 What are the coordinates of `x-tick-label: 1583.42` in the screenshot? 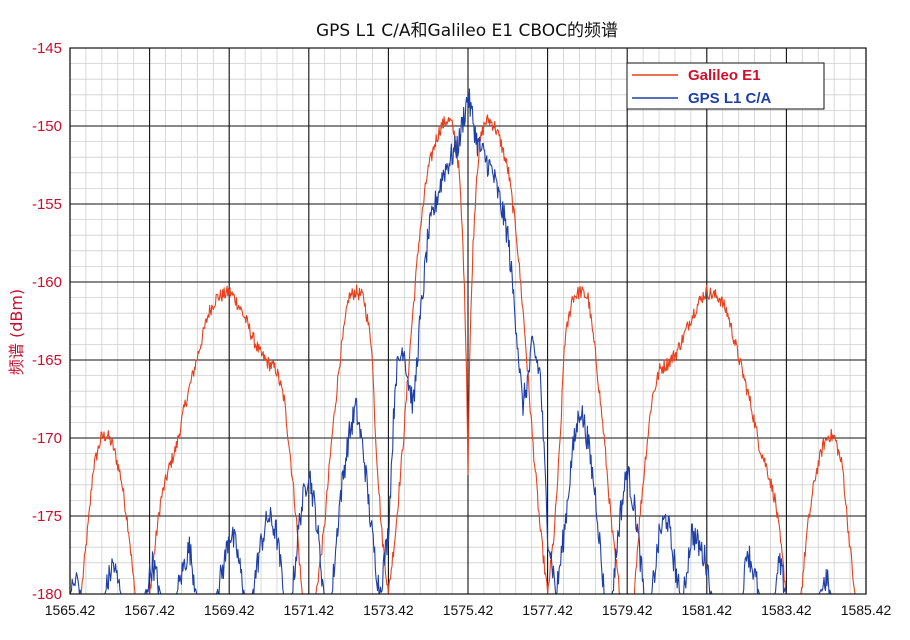 It's located at (786, 610).